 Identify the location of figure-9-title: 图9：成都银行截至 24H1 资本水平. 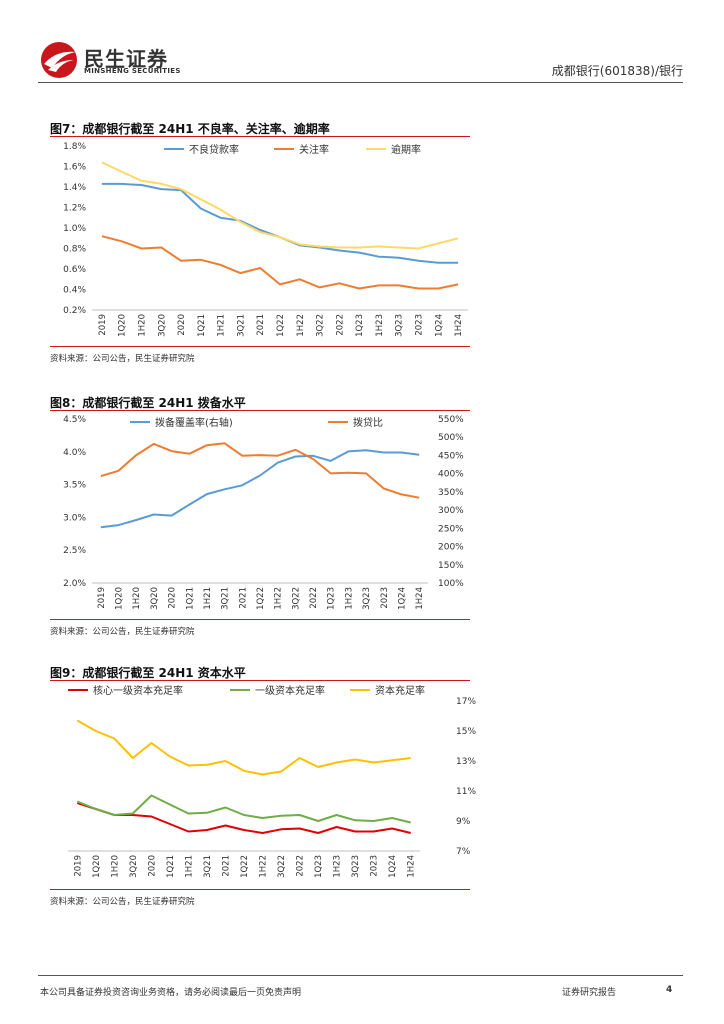
(148, 673).